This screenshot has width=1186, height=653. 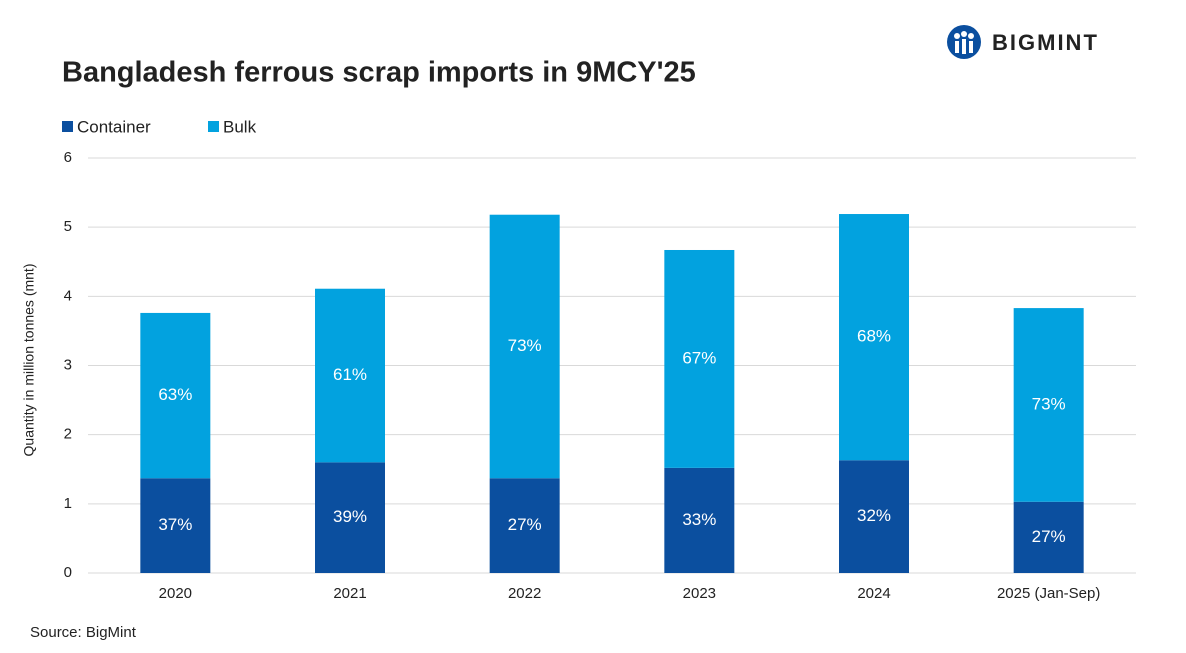 I want to click on legend-label: Bulk, so click(x=240, y=126).